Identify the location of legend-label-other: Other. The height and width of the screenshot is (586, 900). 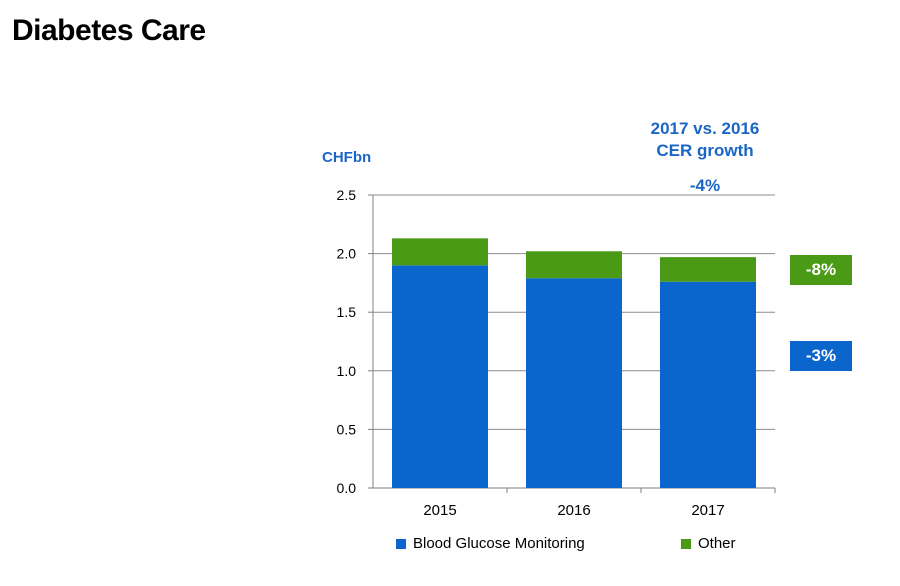
(717, 543).